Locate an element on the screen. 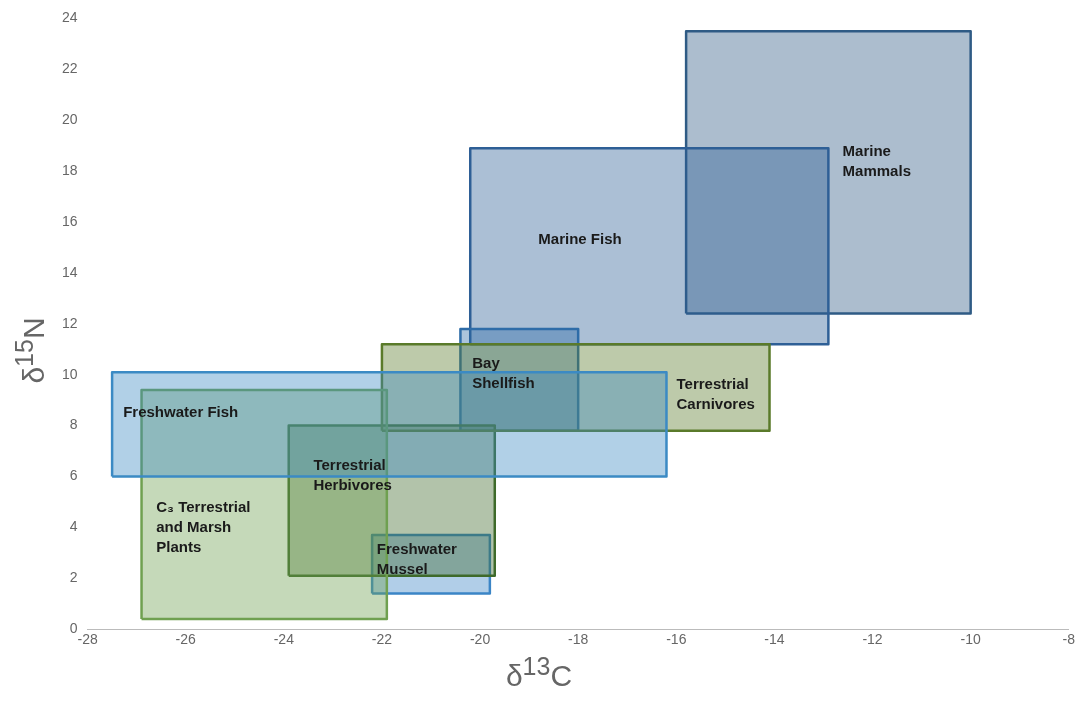 Image resolution: width=1078 pixels, height=712 pixels. series-label: Marine Fish is located at coordinates (580, 239).